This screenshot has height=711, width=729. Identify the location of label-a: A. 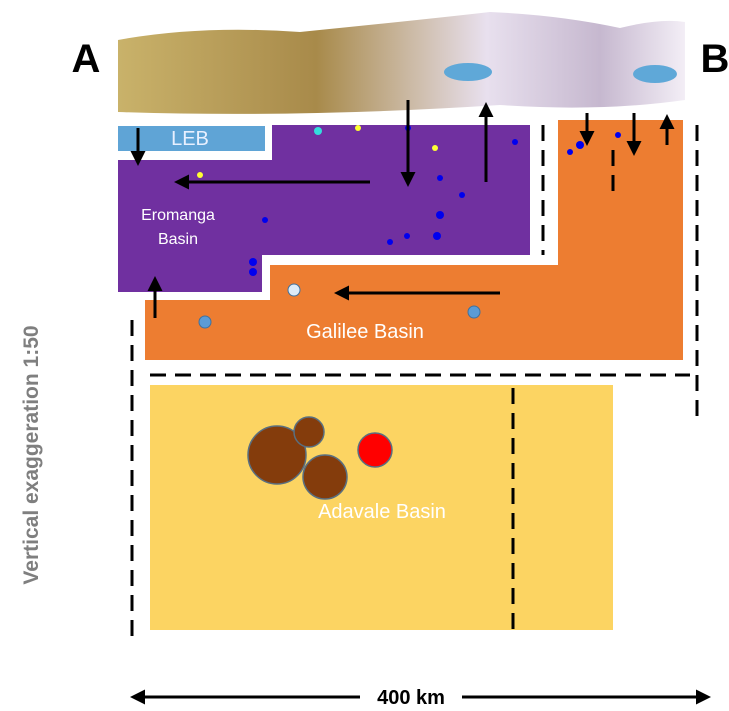
(86, 59).